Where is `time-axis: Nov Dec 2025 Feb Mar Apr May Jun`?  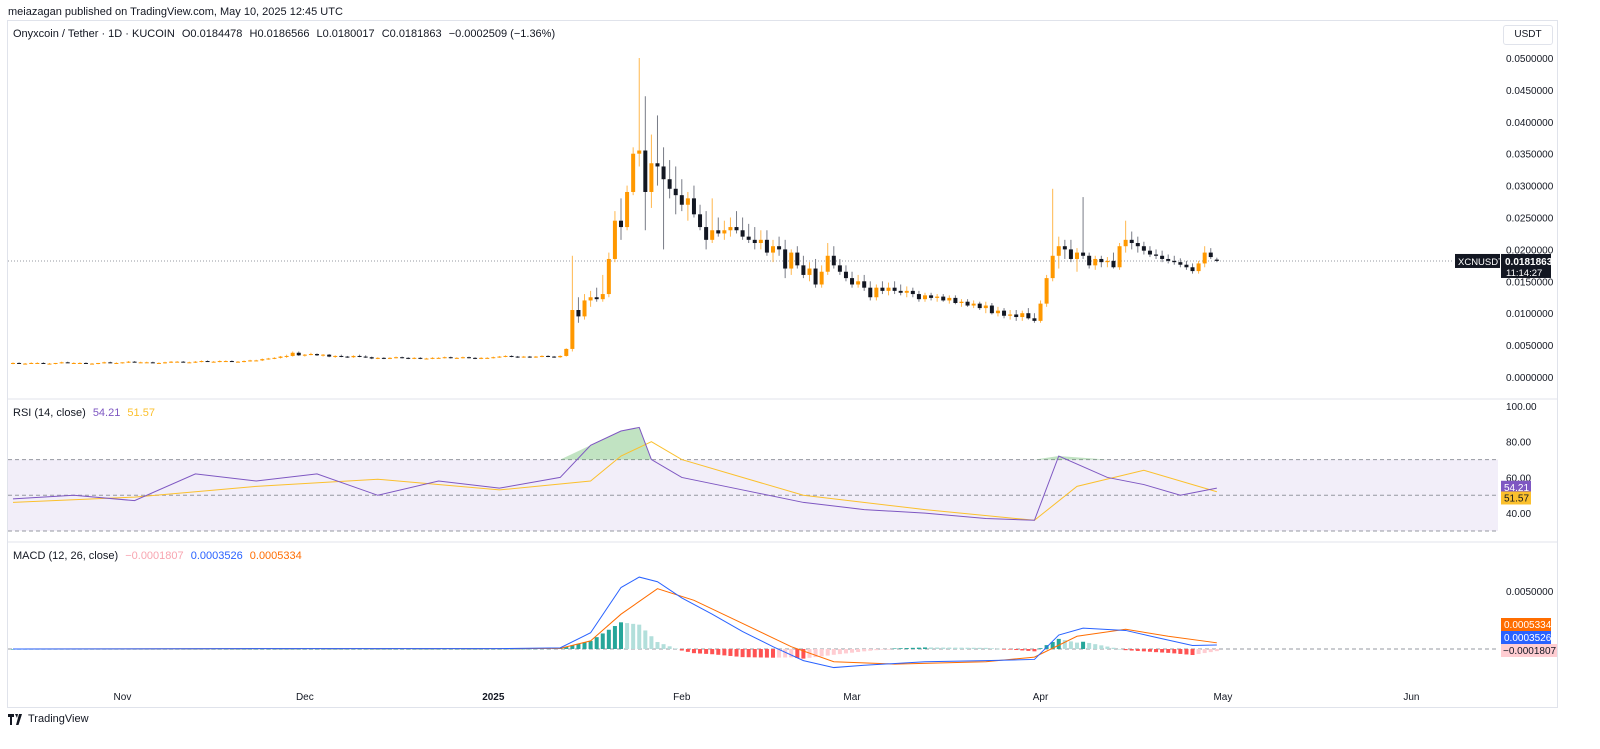
time-axis: Nov Dec 2025 Feb Mar Apr May Jun is located at coordinates (767, 697).